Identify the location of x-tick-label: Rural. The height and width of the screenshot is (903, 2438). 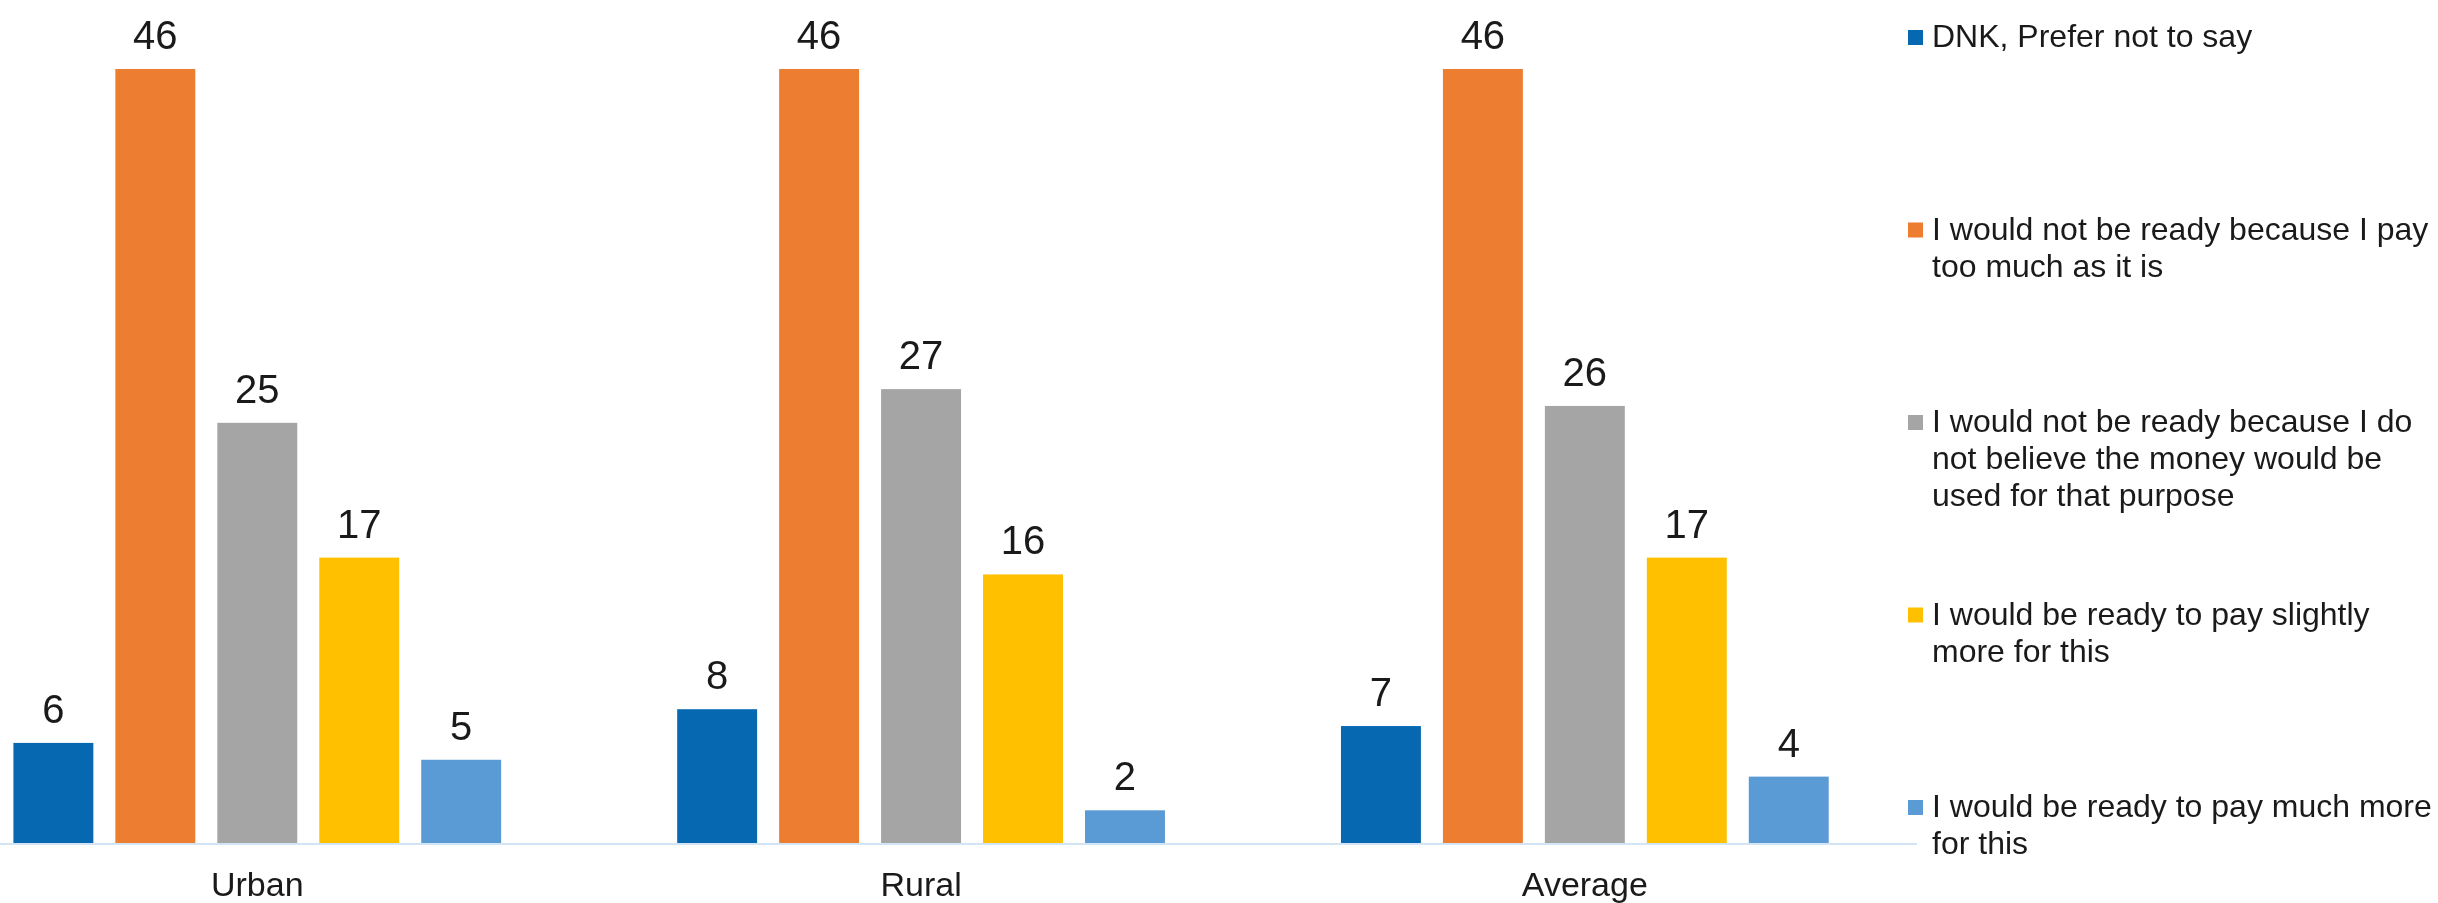
(921, 884).